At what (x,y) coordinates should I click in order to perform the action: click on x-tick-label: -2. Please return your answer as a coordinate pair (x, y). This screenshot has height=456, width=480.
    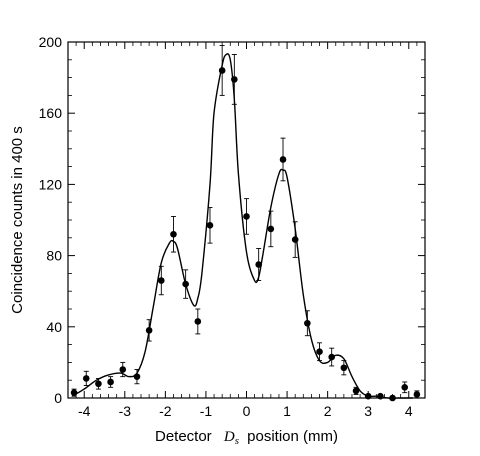
    Looking at the image, I should click on (165, 411).